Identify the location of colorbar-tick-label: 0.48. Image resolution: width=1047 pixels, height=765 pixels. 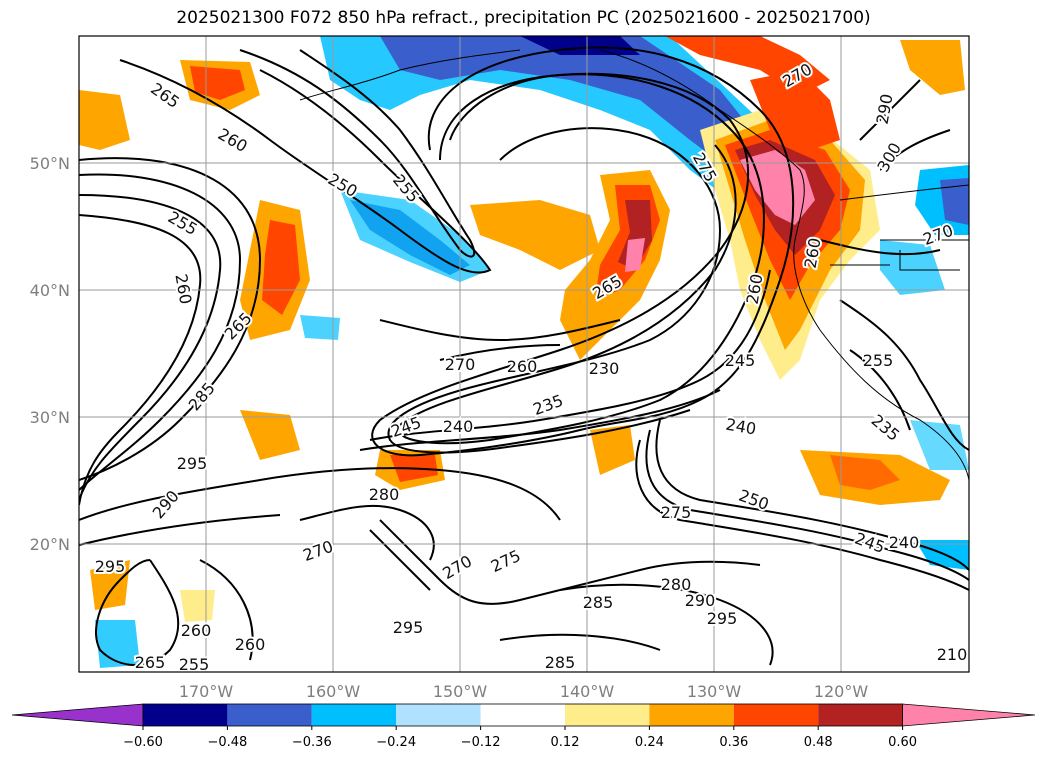
(818, 742).